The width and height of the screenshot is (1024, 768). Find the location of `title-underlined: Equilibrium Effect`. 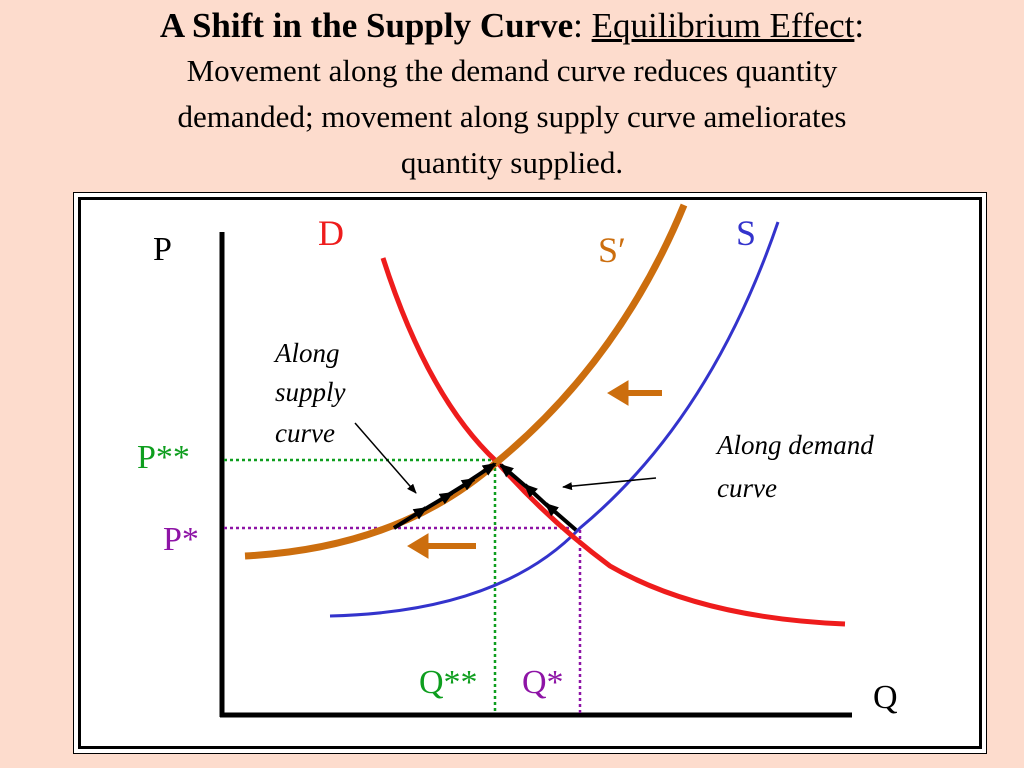

title-underlined: Equilibrium Effect is located at coordinates (723, 25).